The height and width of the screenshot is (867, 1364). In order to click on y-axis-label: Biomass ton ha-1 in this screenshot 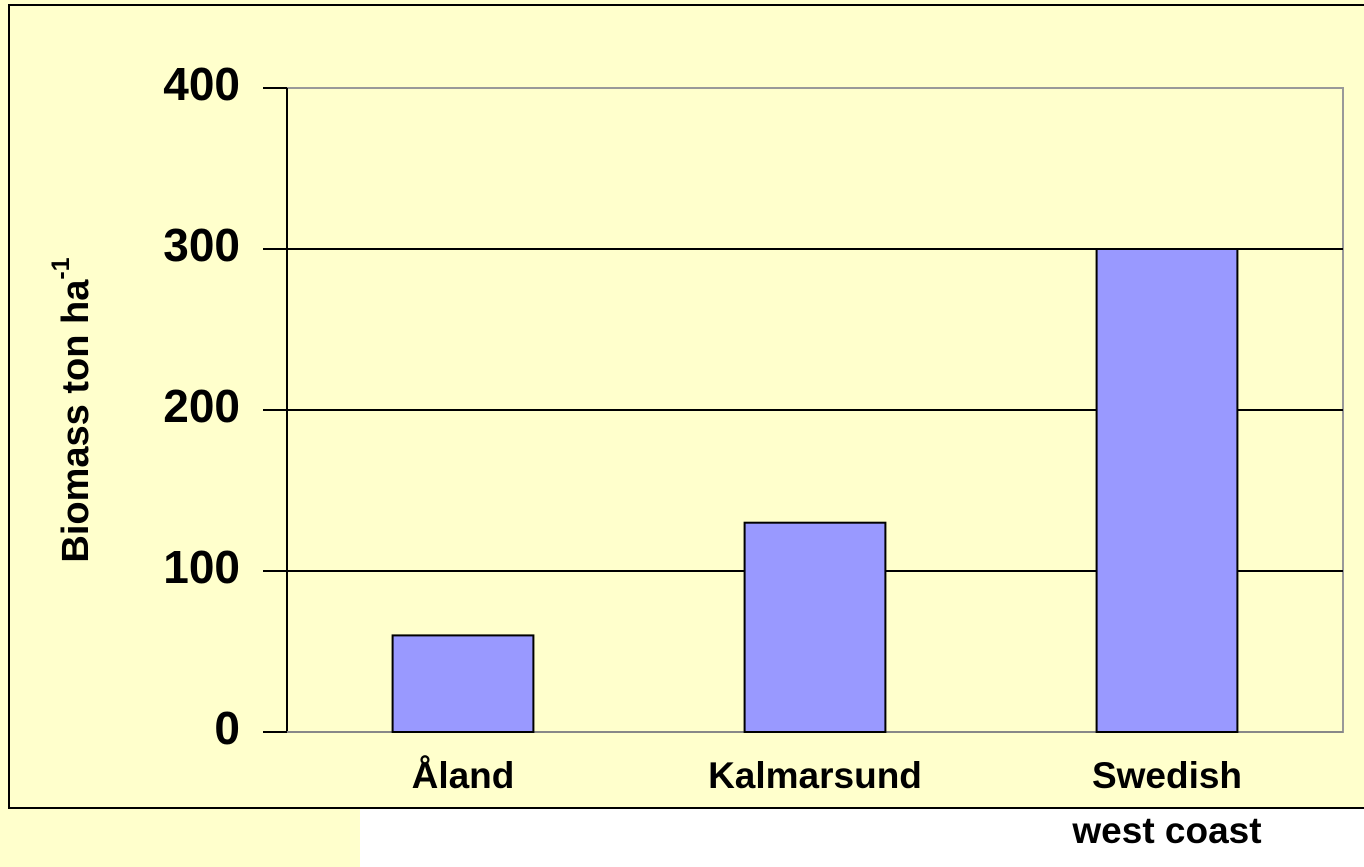, I will do `click(72, 409)`.